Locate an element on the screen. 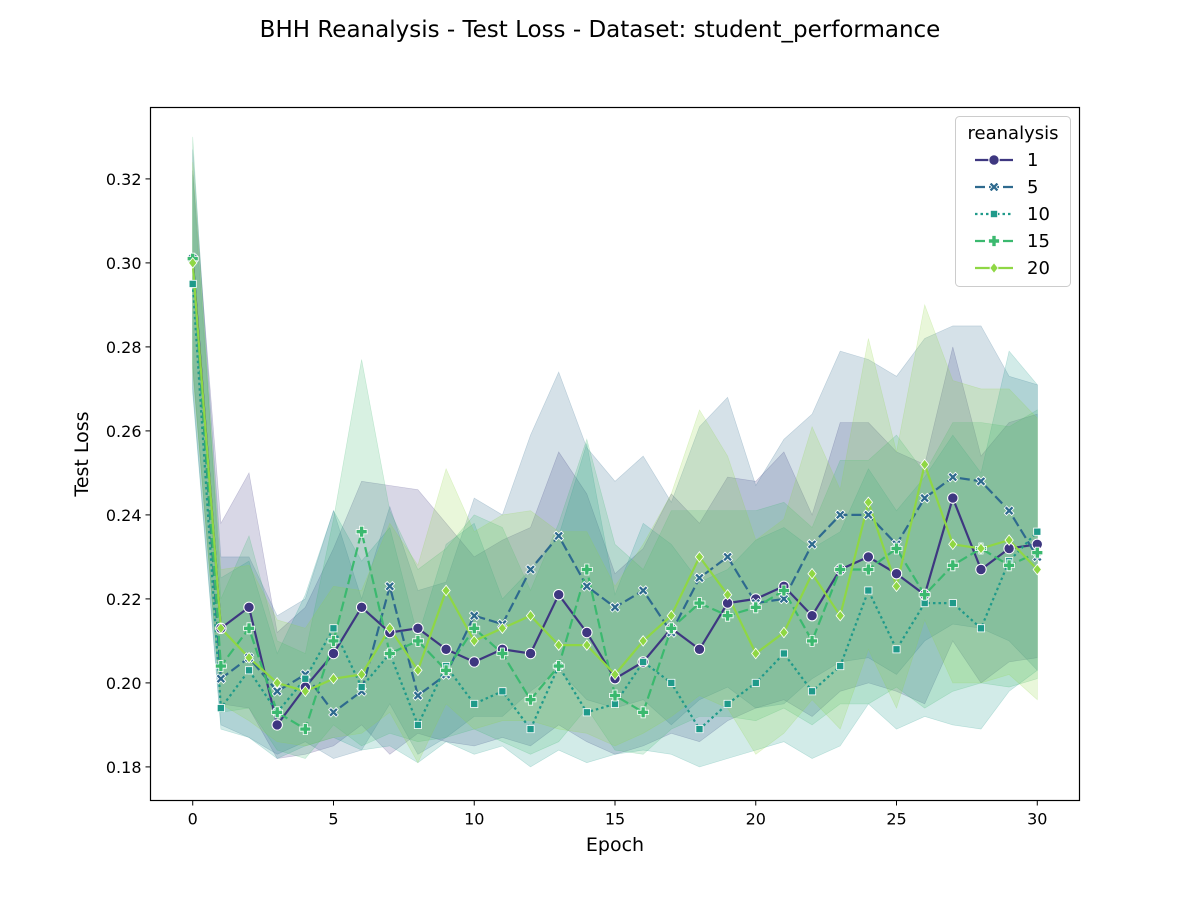 This screenshot has height=900, width=1200. y-axis-ticks: 0.18 0.20 0.22 0.24 0.26 0.28 0.30 0.32 is located at coordinates (128, 473).